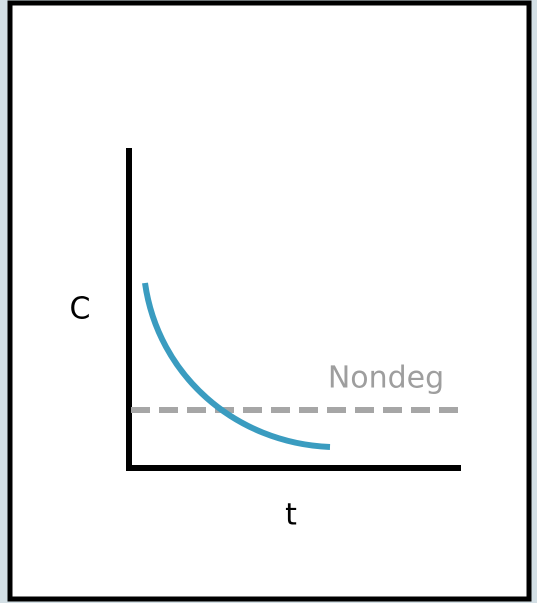 This screenshot has height=603, width=537. Describe the element at coordinates (80, 309) in the screenshot. I see `y-axis-label: C` at that location.